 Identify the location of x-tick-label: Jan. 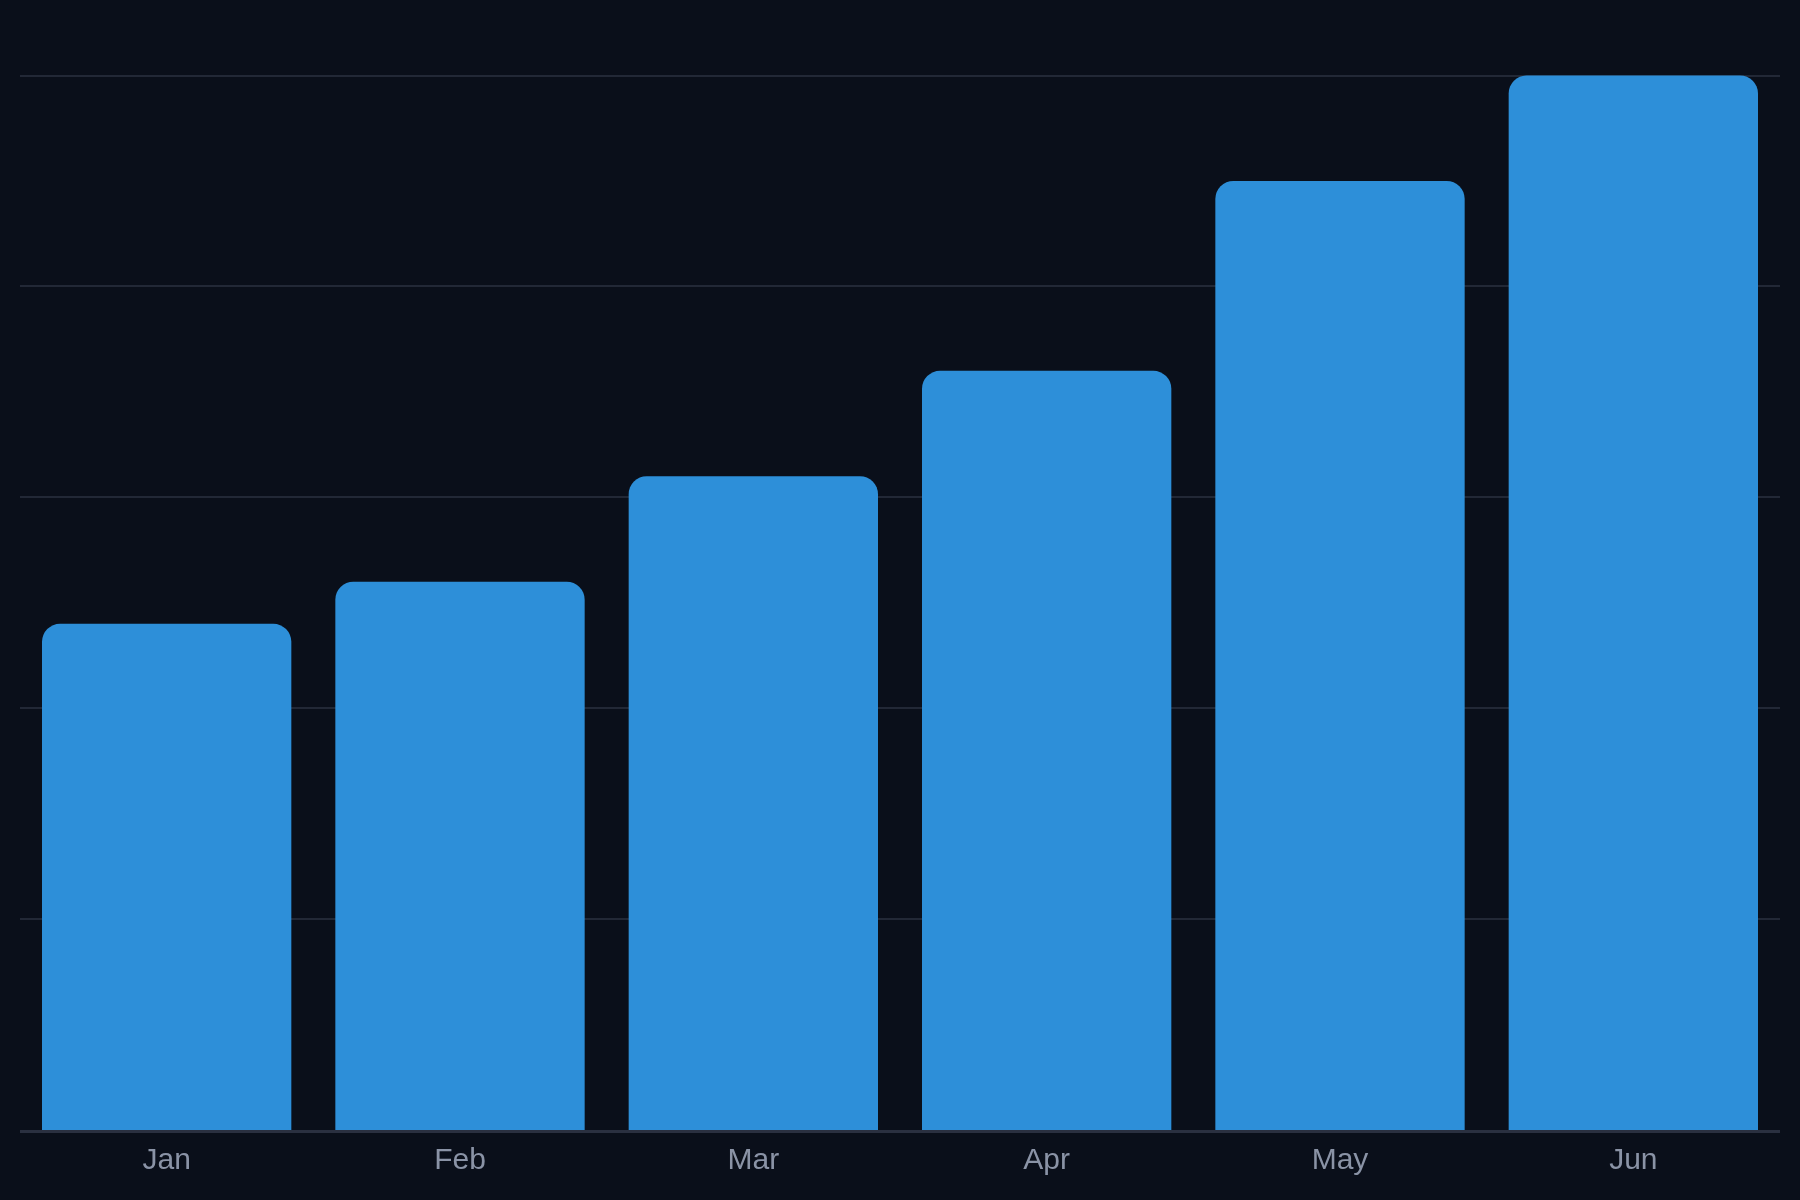
(166, 1158).